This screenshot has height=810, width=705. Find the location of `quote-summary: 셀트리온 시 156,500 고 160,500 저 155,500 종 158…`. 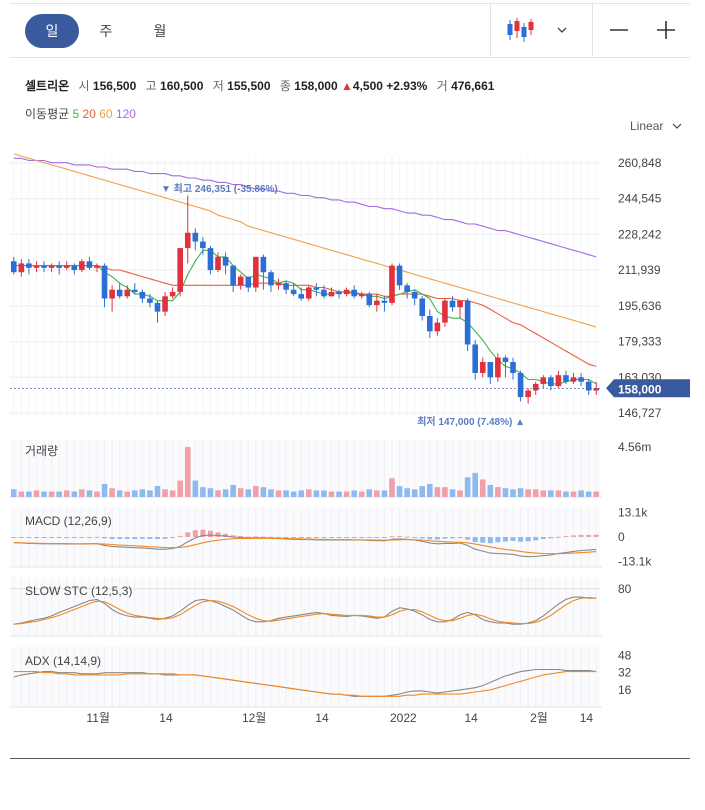

quote-summary: 셀트리온 시 156,500 고 160,500 저 155,500 종 158… is located at coordinates (259, 85).